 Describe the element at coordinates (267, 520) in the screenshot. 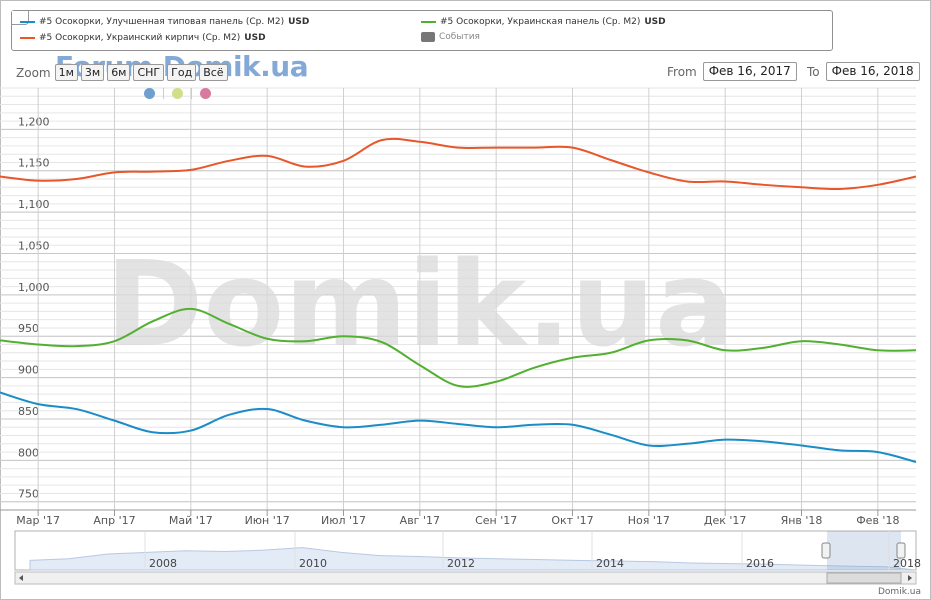

I see `x-tick-label: Июн '17` at that location.